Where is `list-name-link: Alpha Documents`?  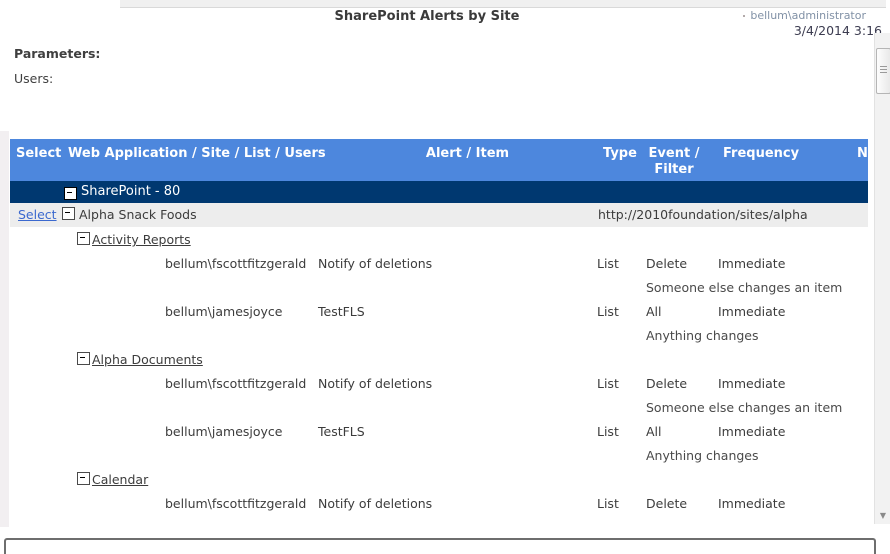
list-name-link: Alpha Documents is located at coordinates (147, 359).